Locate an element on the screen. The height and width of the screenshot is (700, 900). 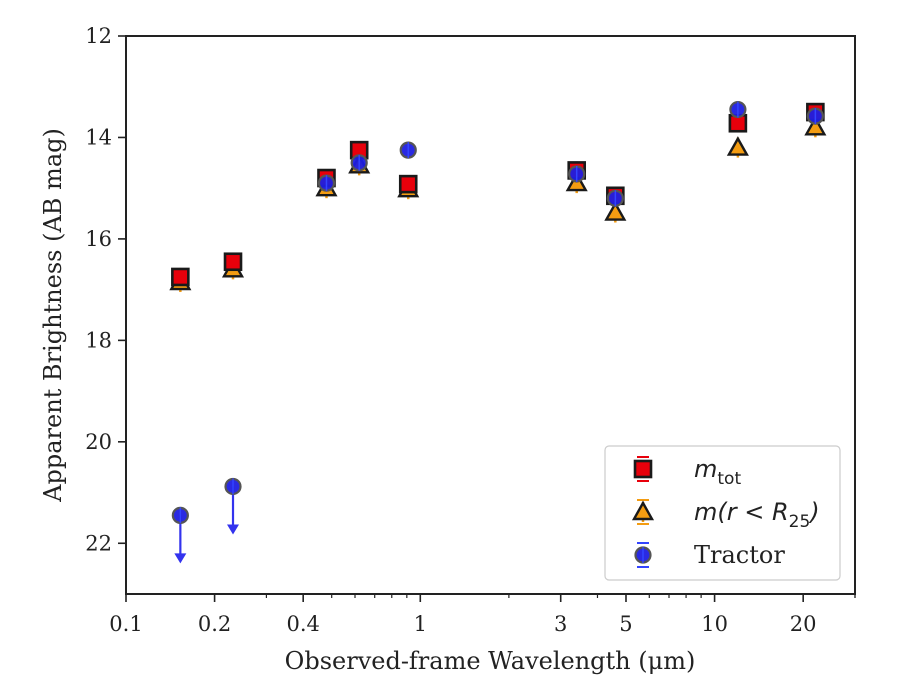
legend-label-tractor: Tractor is located at coordinates (739, 555).